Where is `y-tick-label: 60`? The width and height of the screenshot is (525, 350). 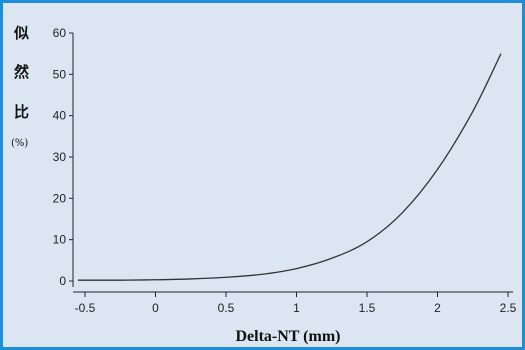
y-tick-label: 60 is located at coordinates (60, 33).